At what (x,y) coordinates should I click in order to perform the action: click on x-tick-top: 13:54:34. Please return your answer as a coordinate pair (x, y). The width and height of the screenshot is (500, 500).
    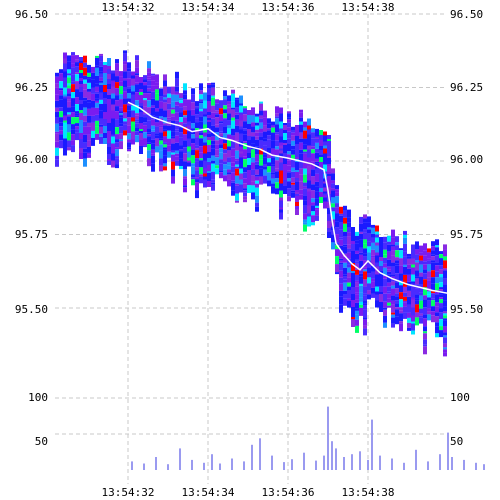
    Looking at the image, I should click on (208, 7).